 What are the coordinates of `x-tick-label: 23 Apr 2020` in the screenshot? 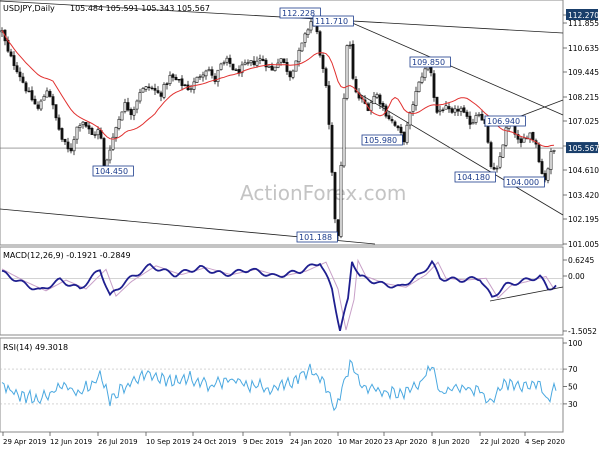 It's located at (405, 442).